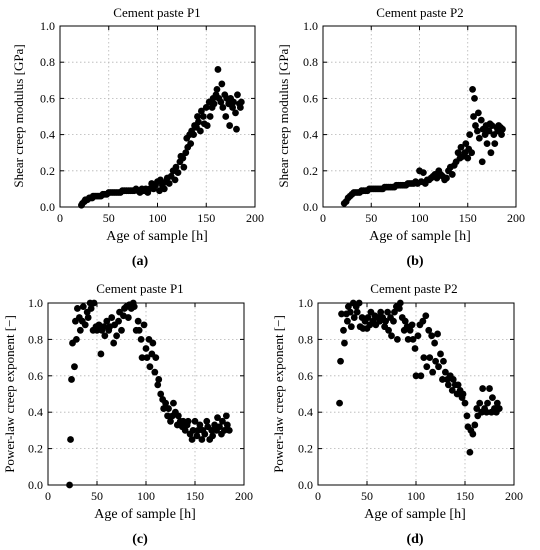 This screenshot has width=540, height=550. Describe the element at coordinates (414, 539) in the screenshot. I see `panel-label: (d)` at that location.